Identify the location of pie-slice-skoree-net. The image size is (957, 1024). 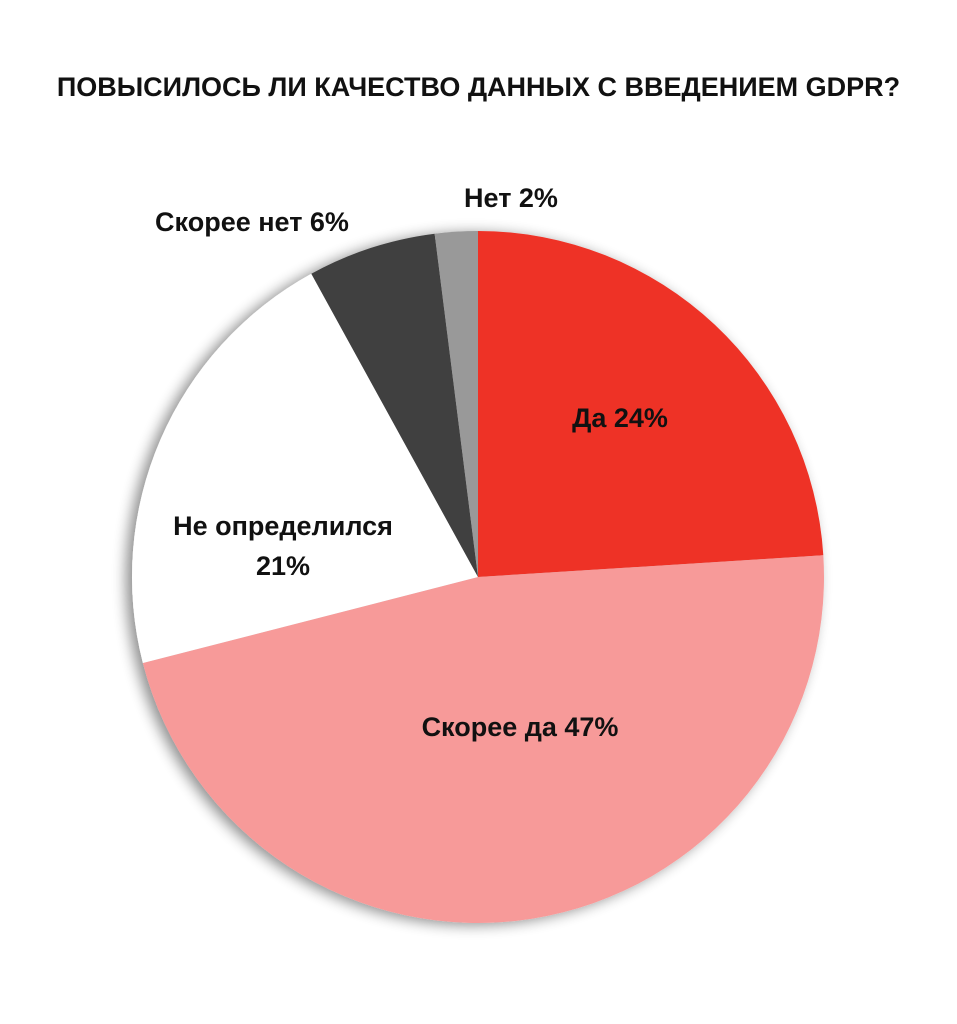
(394, 405).